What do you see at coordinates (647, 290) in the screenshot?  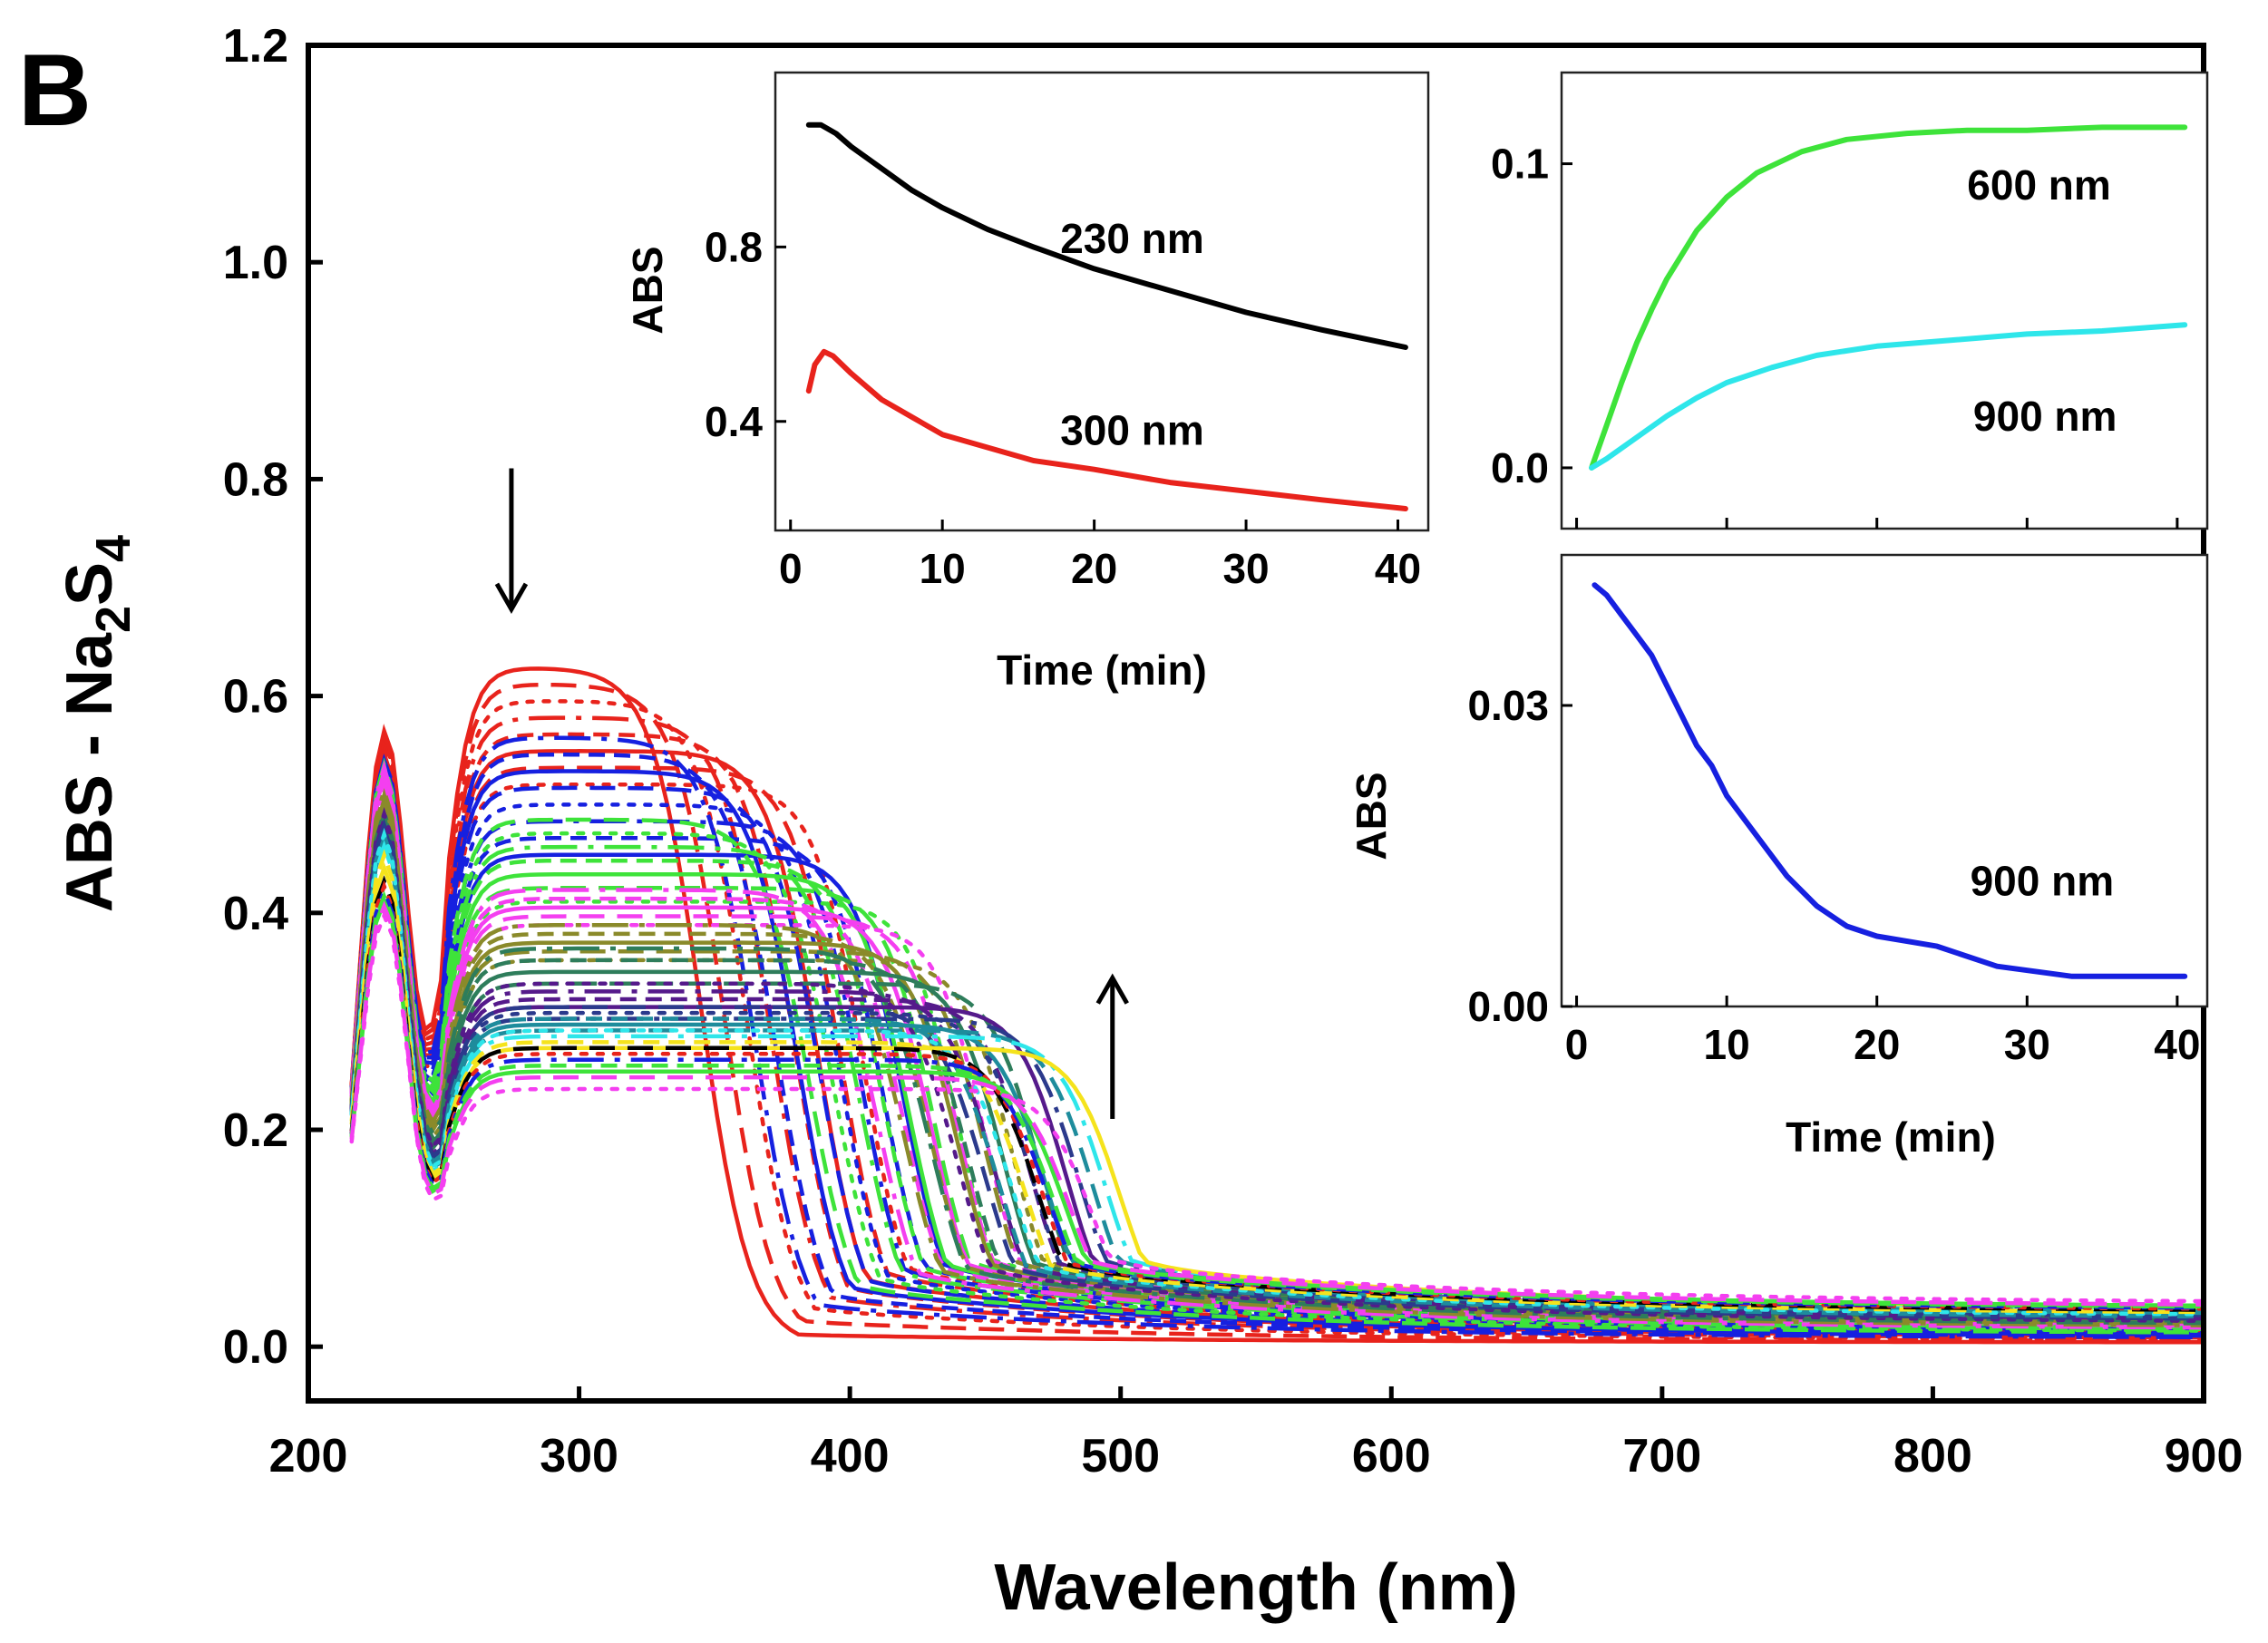 I see `inset1-y-axis-title: ABS` at bounding box center [647, 290].